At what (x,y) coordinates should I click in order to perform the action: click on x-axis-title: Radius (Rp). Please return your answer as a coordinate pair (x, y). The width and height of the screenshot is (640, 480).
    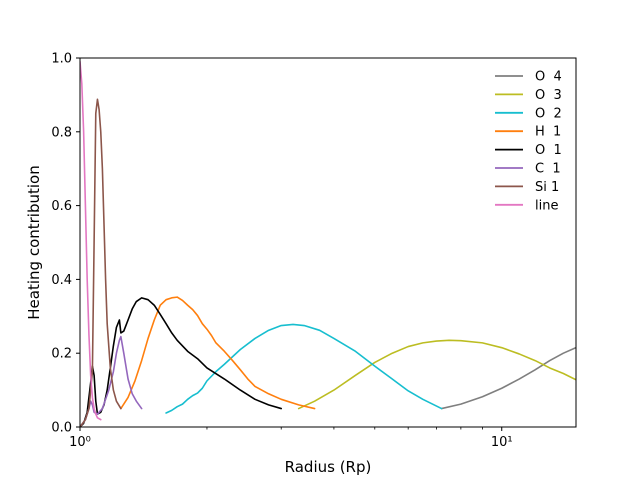
    Looking at the image, I should click on (328, 467).